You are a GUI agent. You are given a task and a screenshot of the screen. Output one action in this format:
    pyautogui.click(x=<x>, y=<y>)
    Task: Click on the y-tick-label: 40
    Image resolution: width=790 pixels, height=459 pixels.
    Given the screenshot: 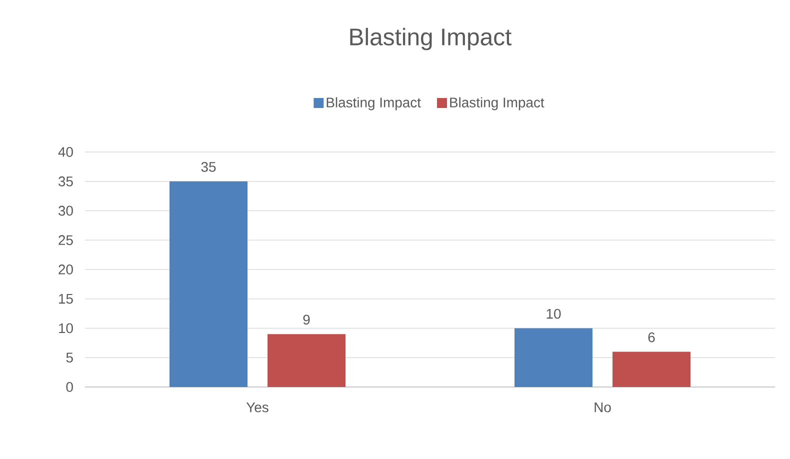 What is the action you would take?
    pyautogui.click(x=65, y=152)
    